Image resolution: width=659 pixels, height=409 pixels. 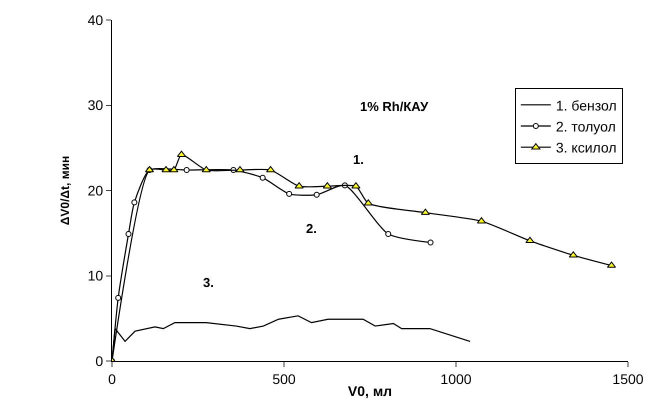 What do you see at coordinates (65, 191) in the screenshot?
I see `y-axis-title: ΔV0/Δt, мин` at bounding box center [65, 191].